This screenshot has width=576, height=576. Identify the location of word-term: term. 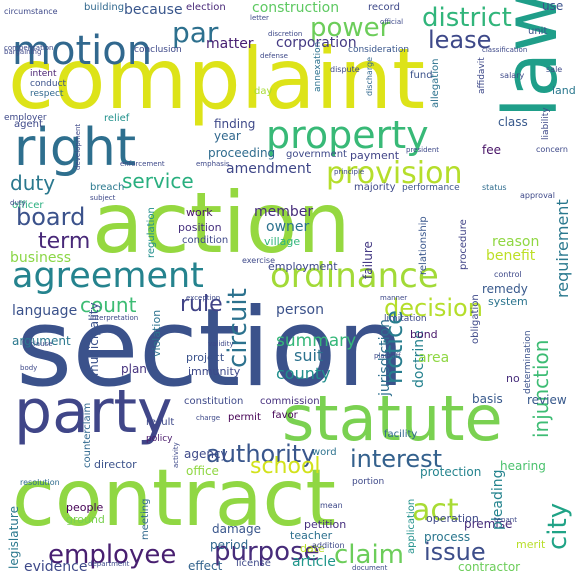
(64, 241).